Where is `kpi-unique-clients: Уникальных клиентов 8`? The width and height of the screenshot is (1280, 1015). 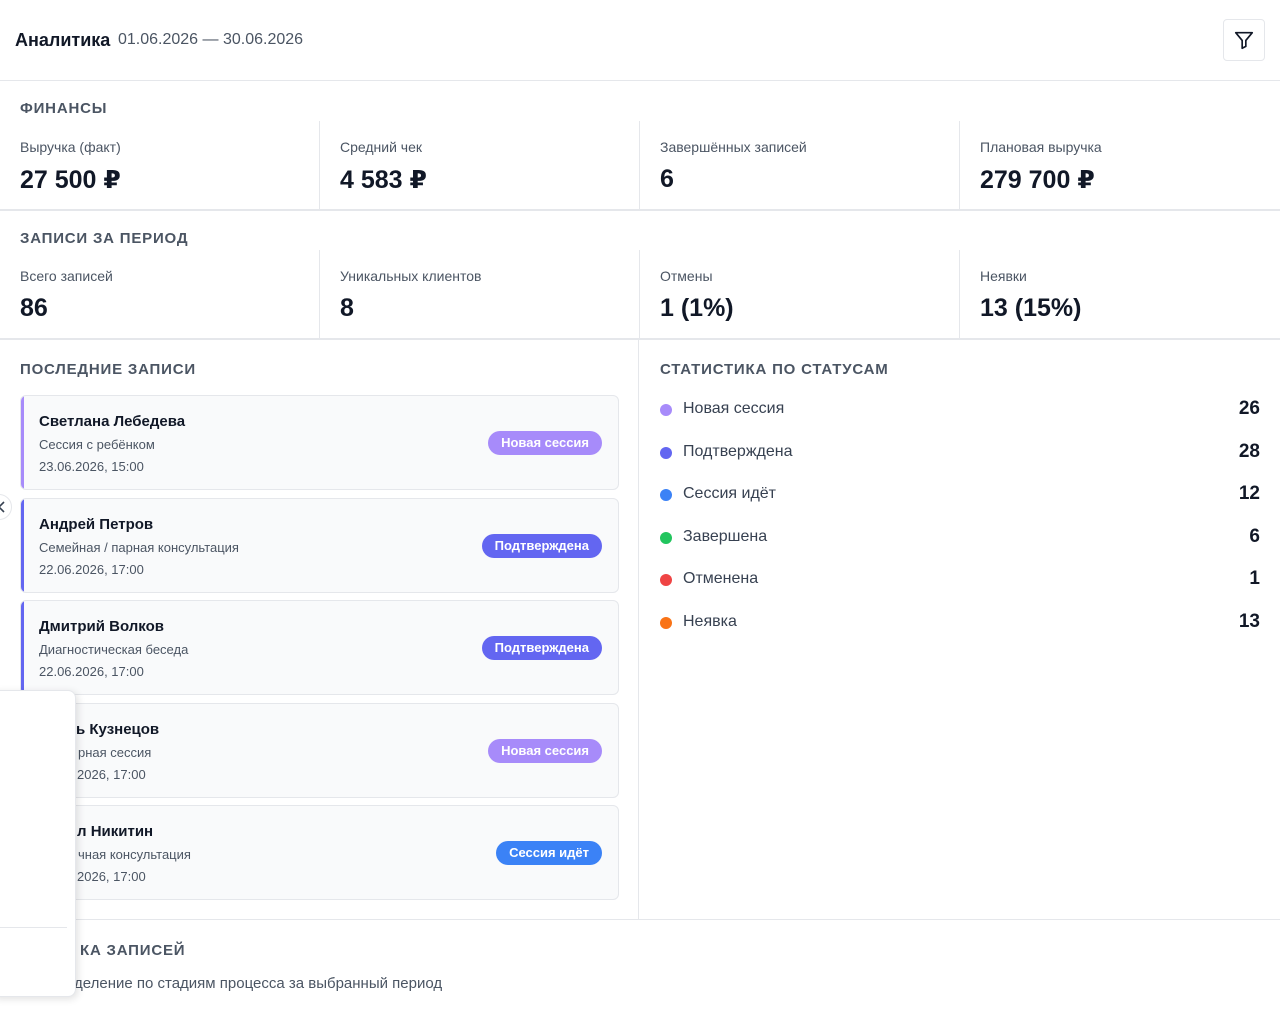
kpi-unique-clients: Уникальных клиентов 8 is located at coordinates (479, 294).